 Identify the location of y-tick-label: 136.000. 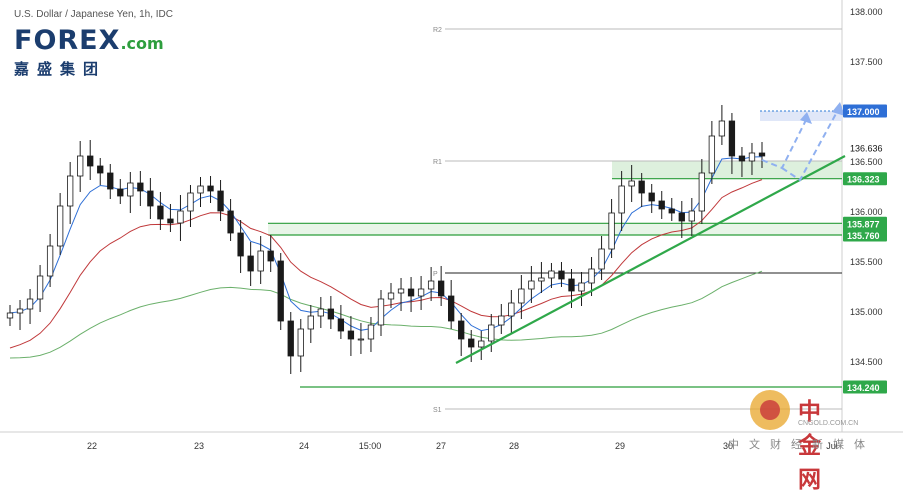
(866, 212).